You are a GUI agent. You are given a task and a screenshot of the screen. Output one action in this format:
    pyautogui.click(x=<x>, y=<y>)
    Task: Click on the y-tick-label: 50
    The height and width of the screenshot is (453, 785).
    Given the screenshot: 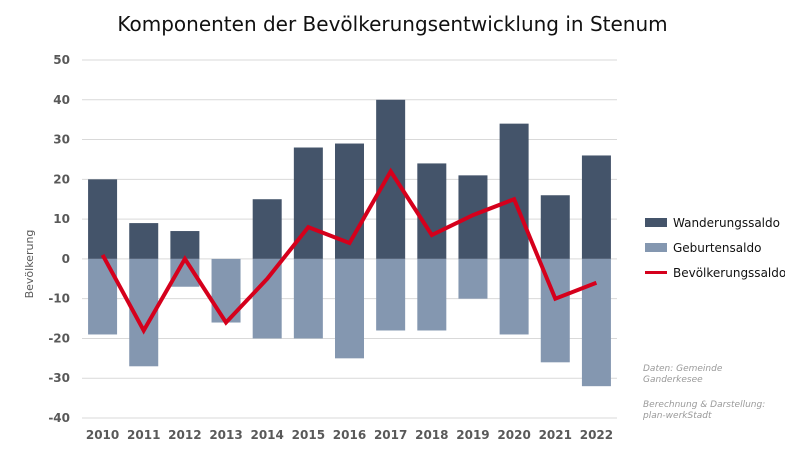 What is the action you would take?
    pyautogui.click(x=61, y=60)
    